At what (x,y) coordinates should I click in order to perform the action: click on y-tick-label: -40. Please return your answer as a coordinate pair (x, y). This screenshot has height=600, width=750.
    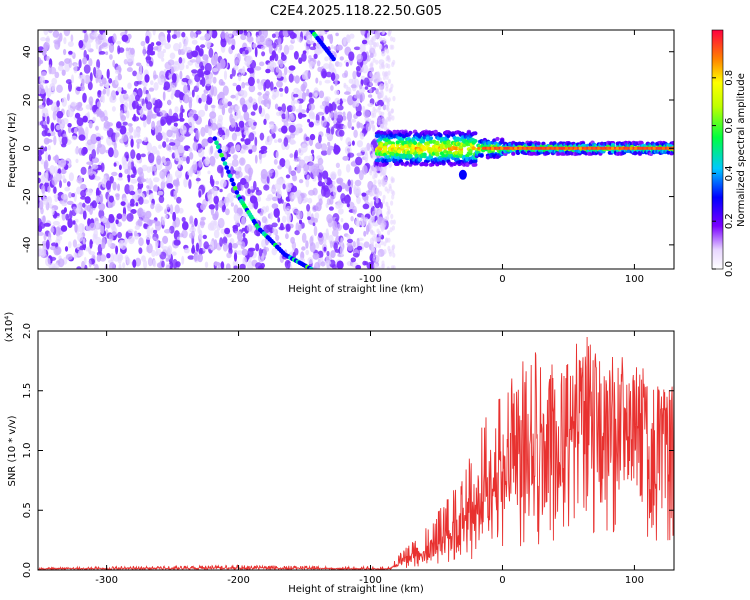
    Looking at the image, I should click on (27, 245).